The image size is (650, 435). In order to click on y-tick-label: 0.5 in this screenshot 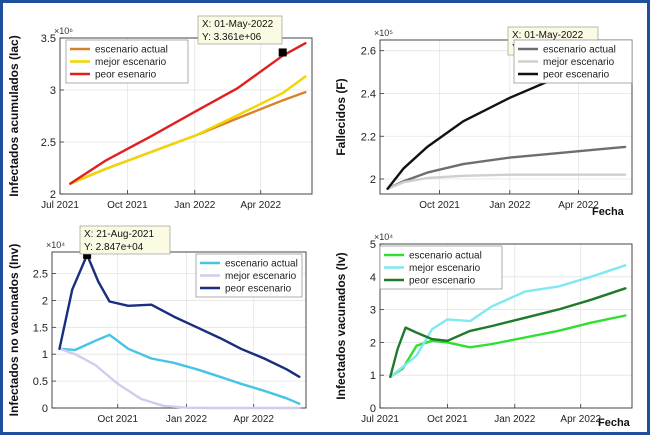, I will do `click(40, 382)`.